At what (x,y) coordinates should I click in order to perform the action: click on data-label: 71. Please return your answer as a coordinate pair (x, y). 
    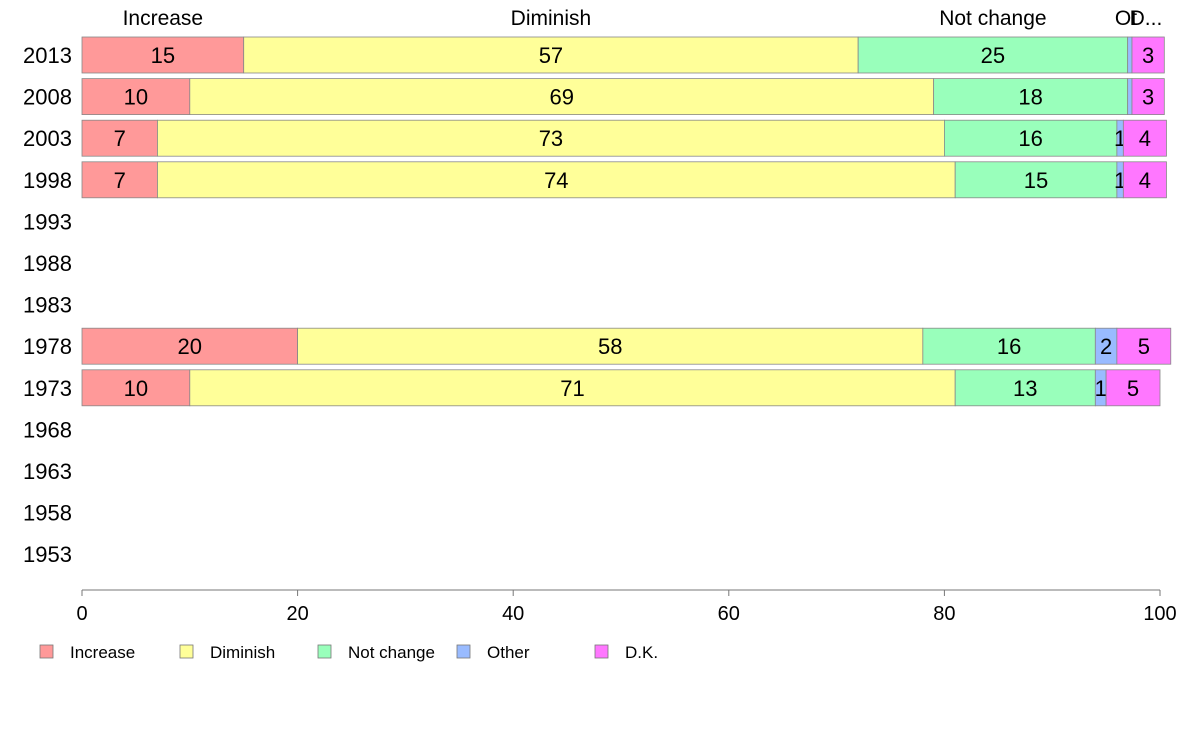
    Looking at the image, I should click on (572, 388).